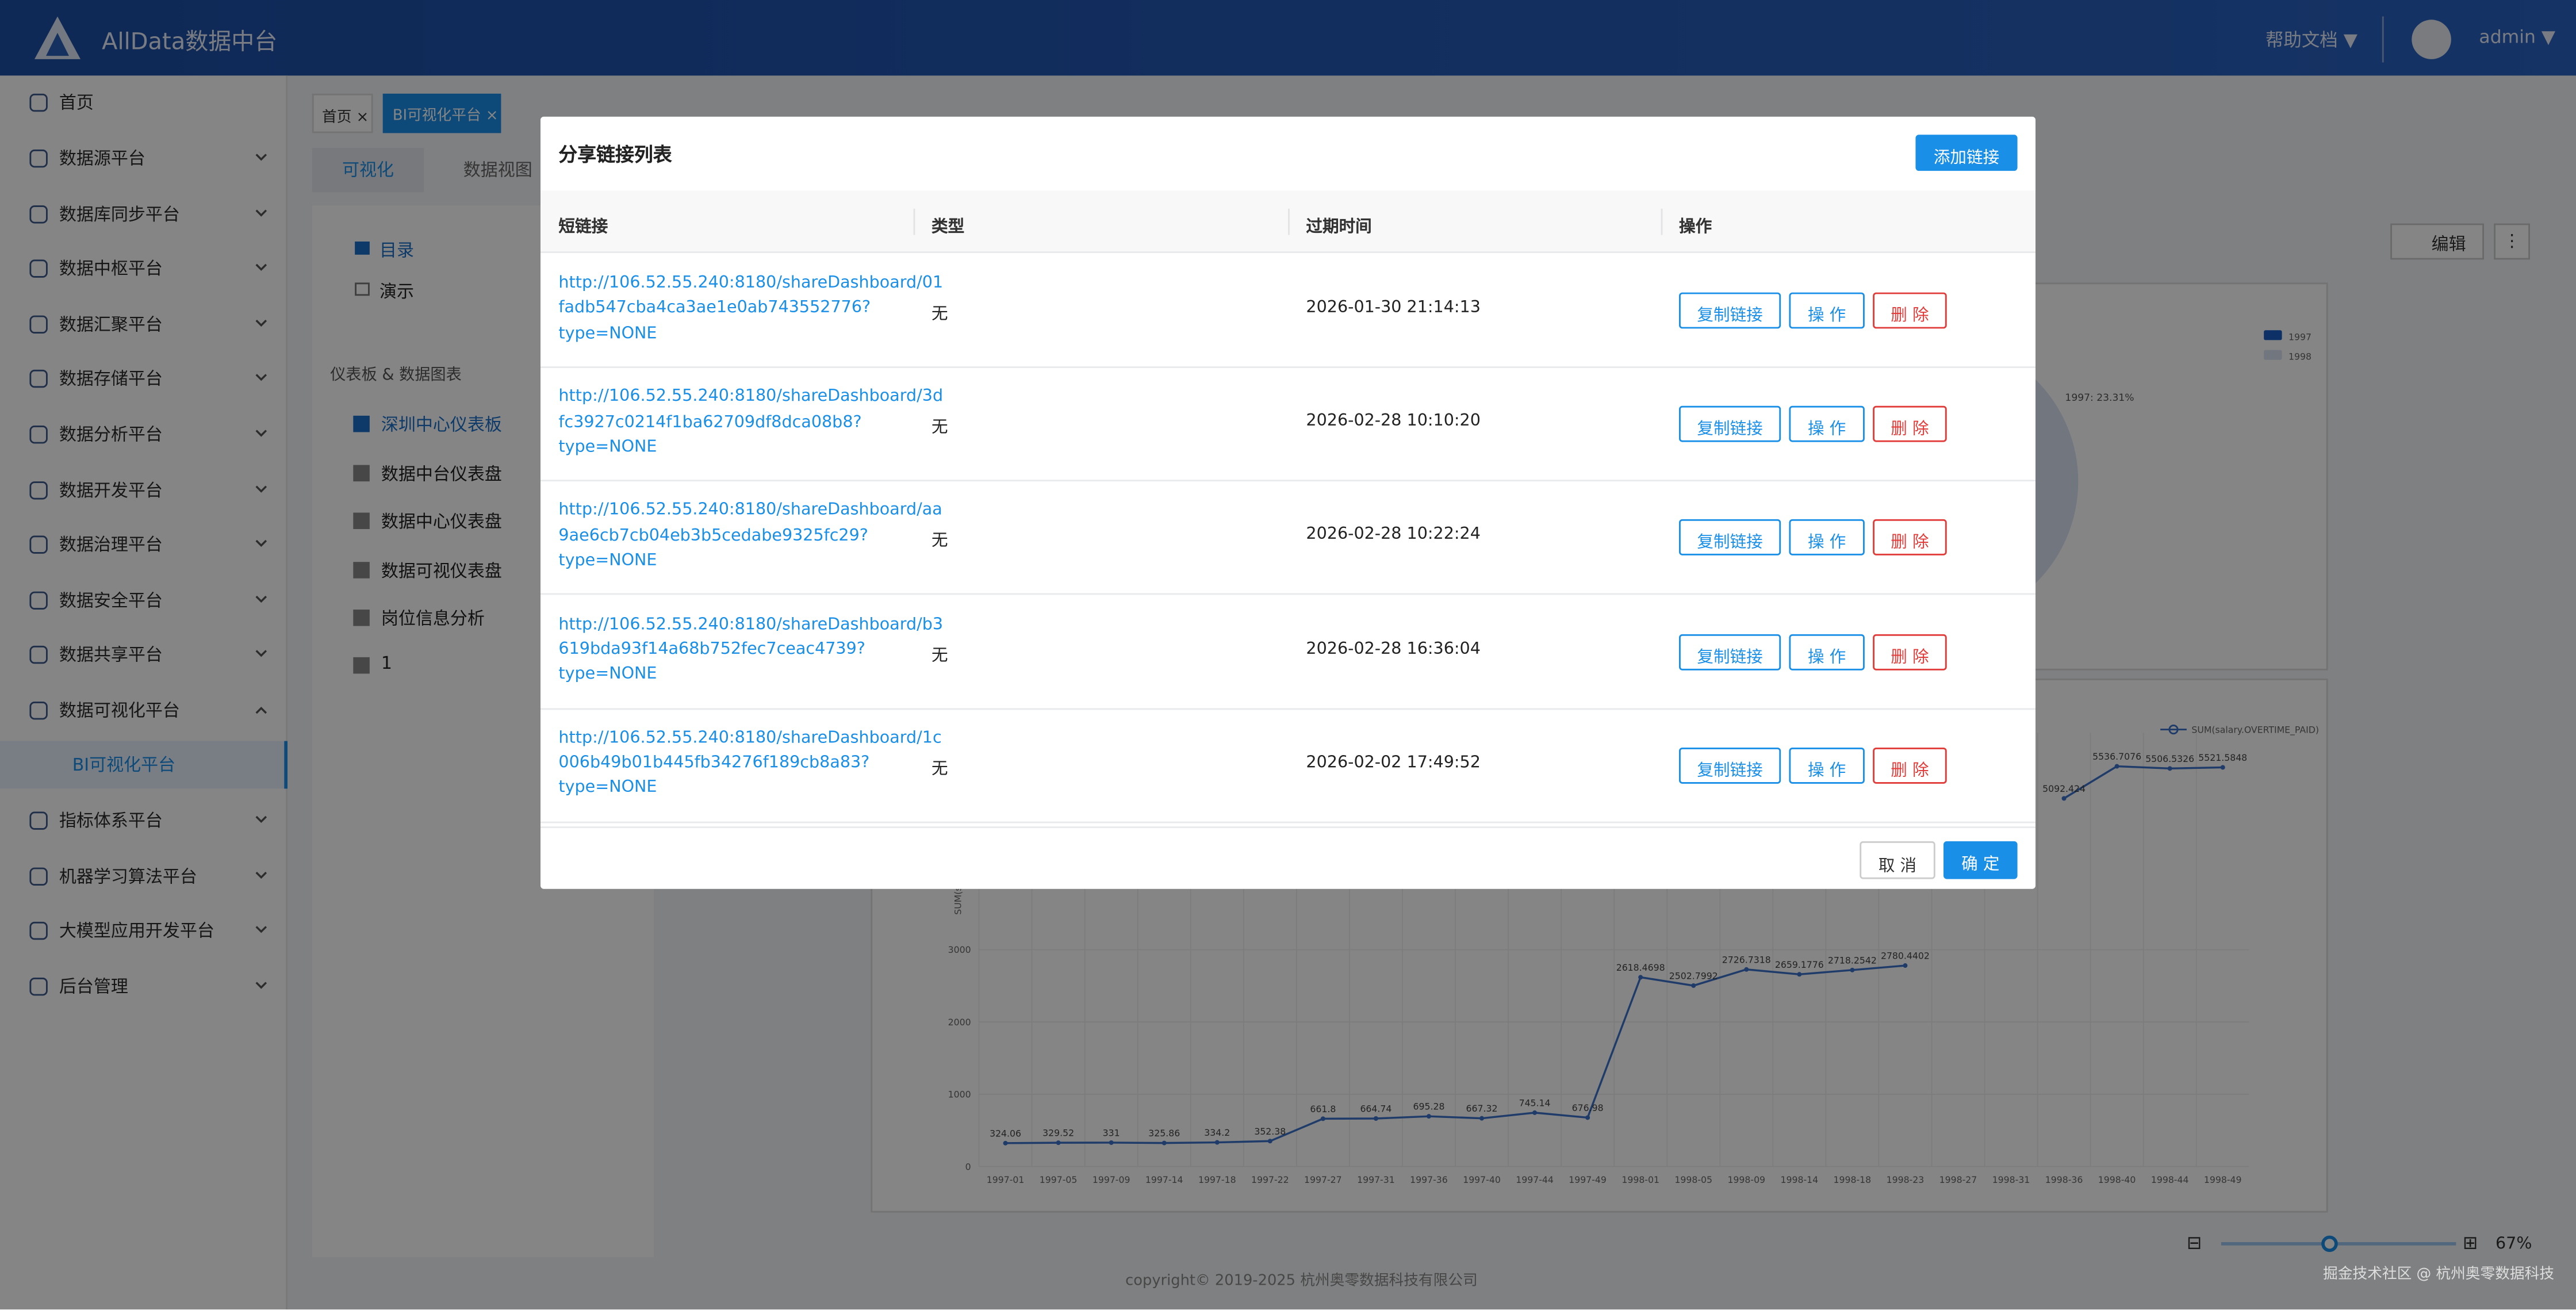 The width and height of the screenshot is (2576, 1310). What do you see at coordinates (441, 425) in the screenshot?
I see `tree-item: 深圳中心仪表板` at bounding box center [441, 425].